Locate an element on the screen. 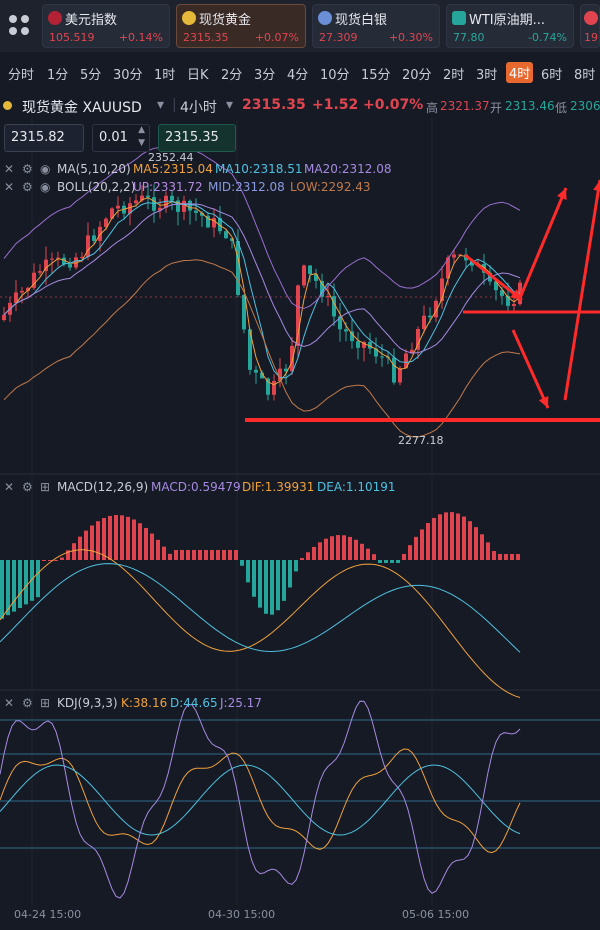 The height and width of the screenshot is (930, 600). ma5-value: MA5:2315.04 is located at coordinates (173, 169).